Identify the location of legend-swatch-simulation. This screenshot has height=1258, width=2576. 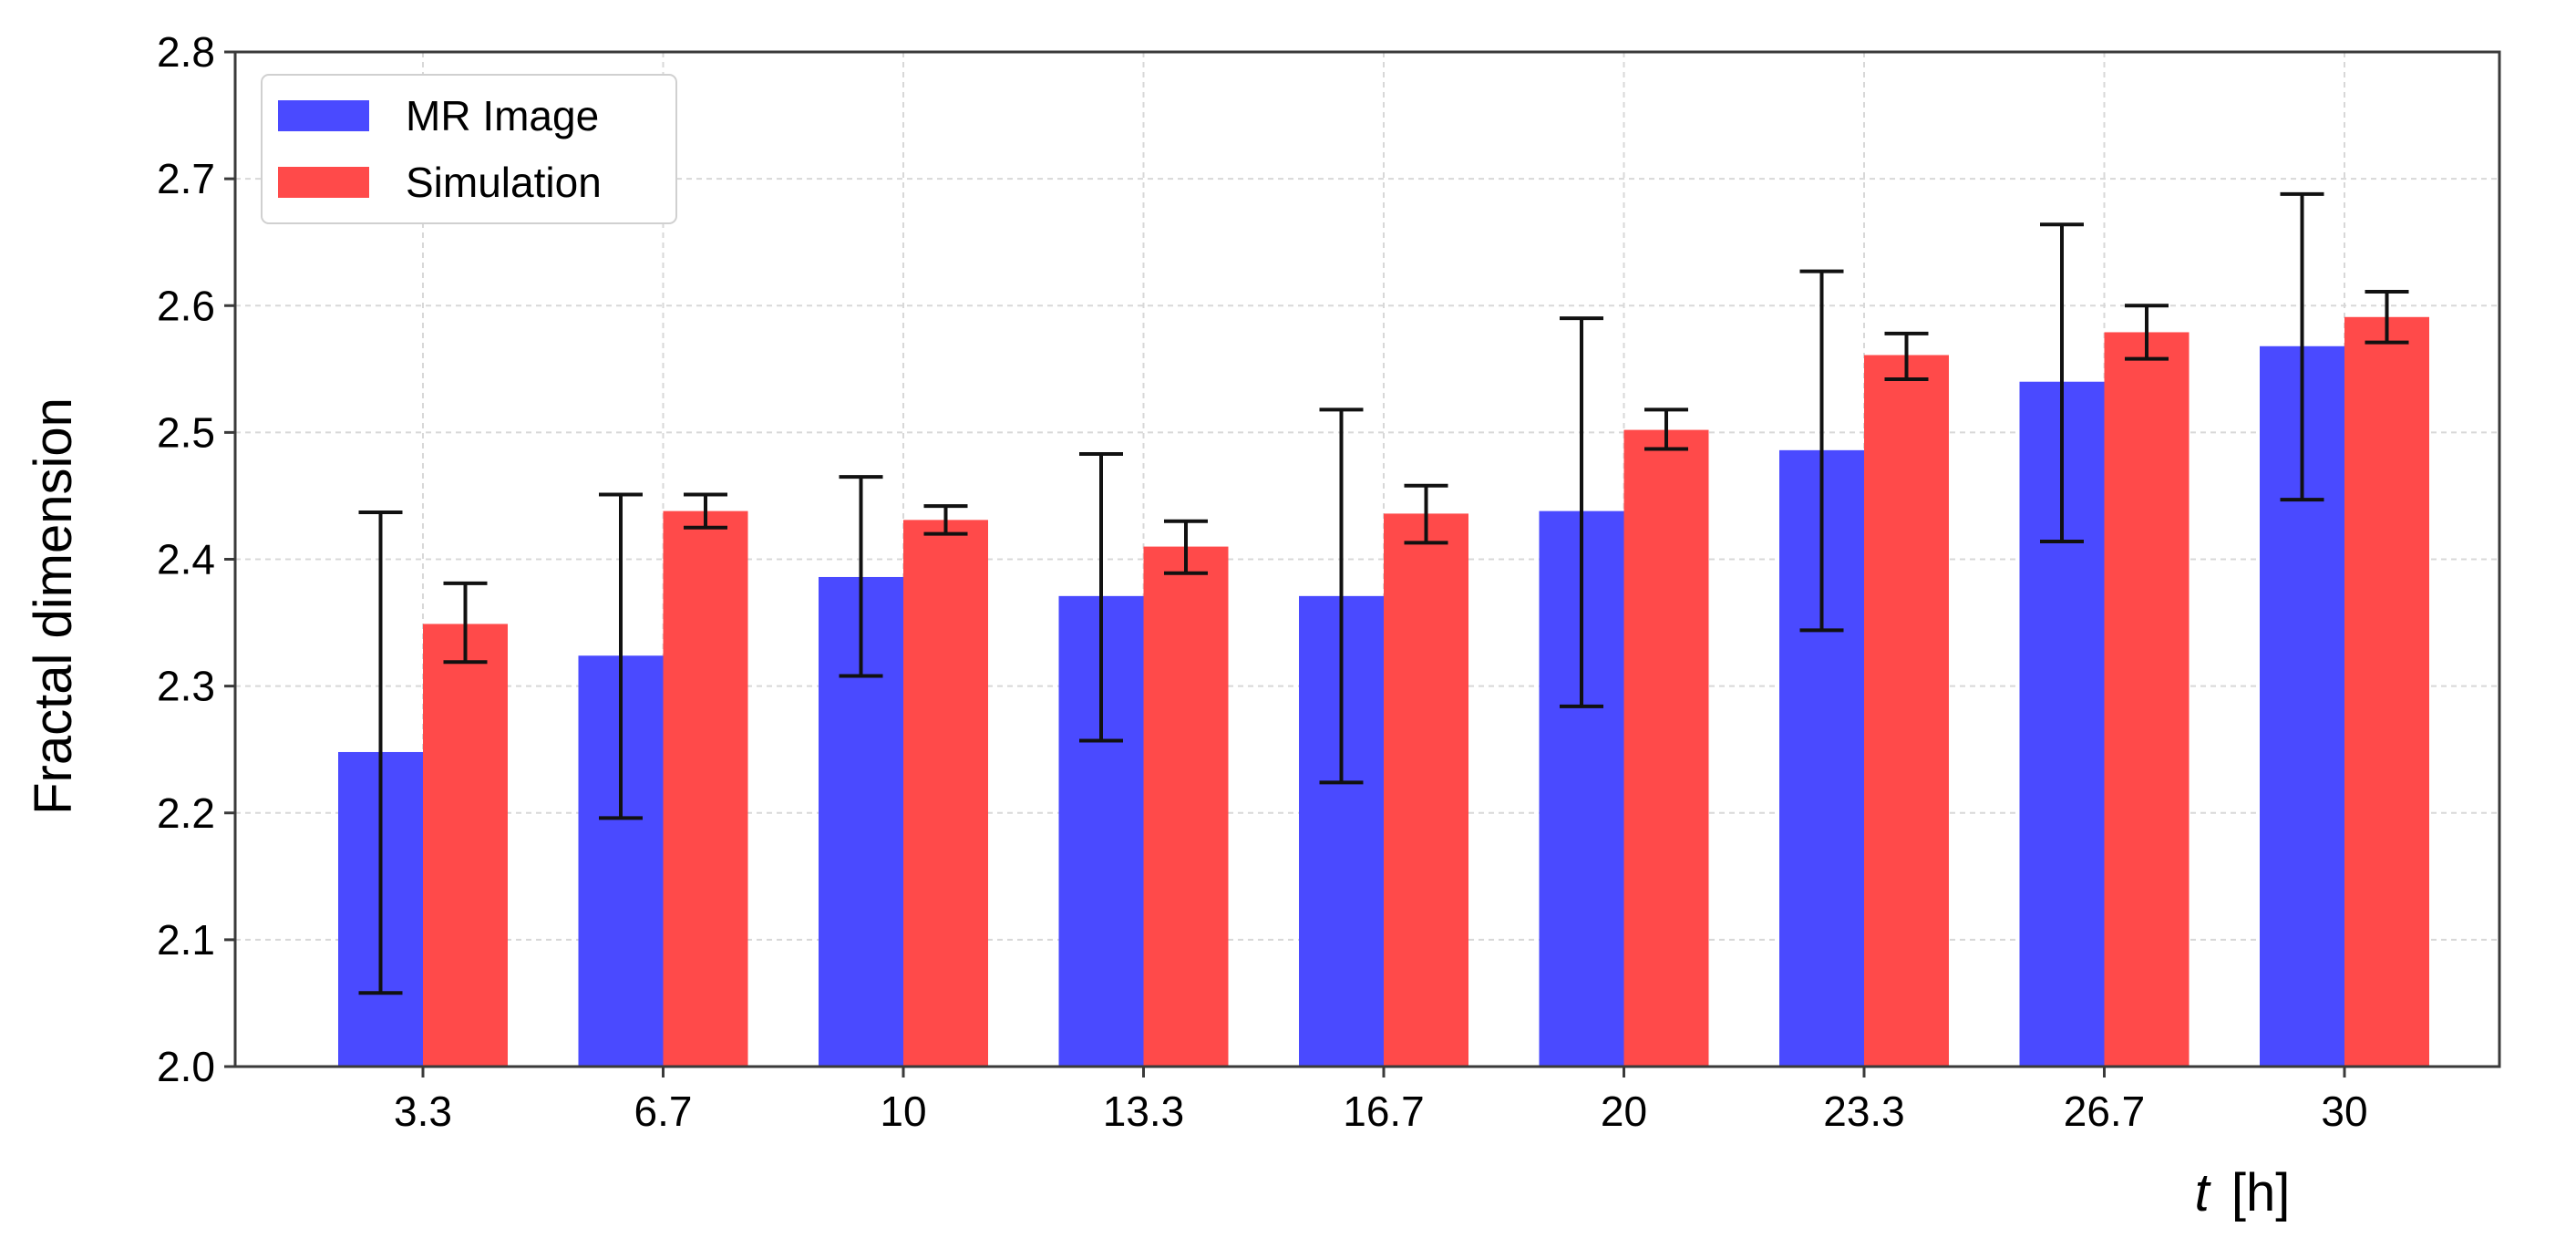
(323, 183).